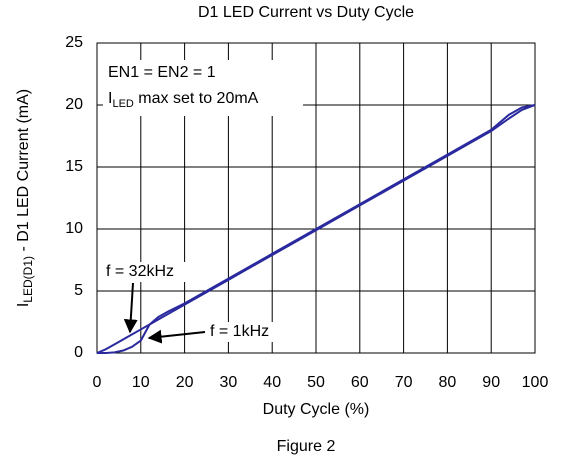 This screenshot has width=561, height=463. I want to click on annotation-box, so click(203, 88).